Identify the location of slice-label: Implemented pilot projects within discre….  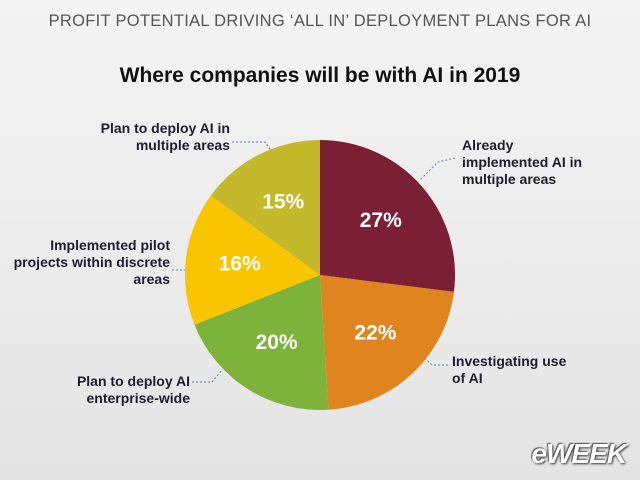
(91, 262).